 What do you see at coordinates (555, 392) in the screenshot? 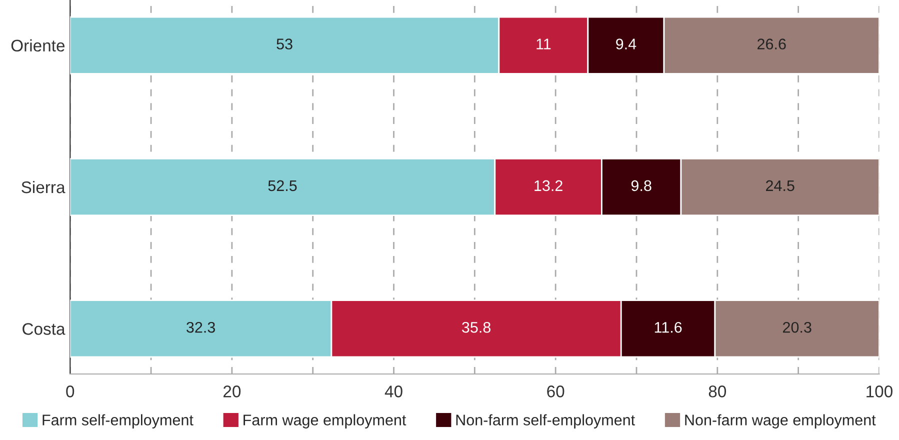
I see `x-tick-label: 60` at bounding box center [555, 392].